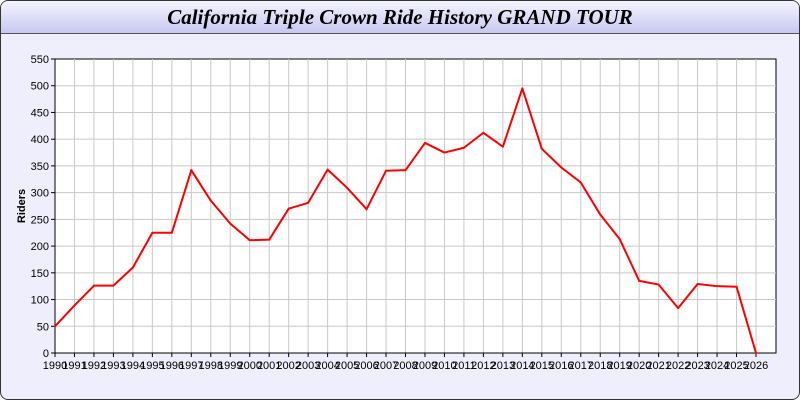 The width and height of the screenshot is (800, 400). I want to click on x-tick-label: 2017, so click(581, 366).